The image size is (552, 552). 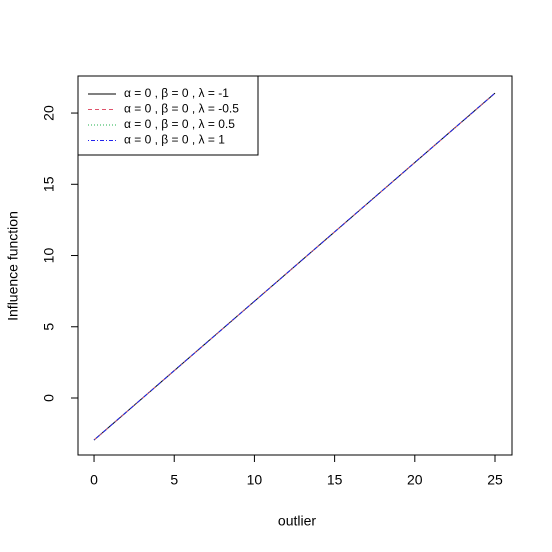 What do you see at coordinates (174, 140) in the screenshot?
I see `legend-label: α = 0 , β = 0 , λ = 1` at bounding box center [174, 140].